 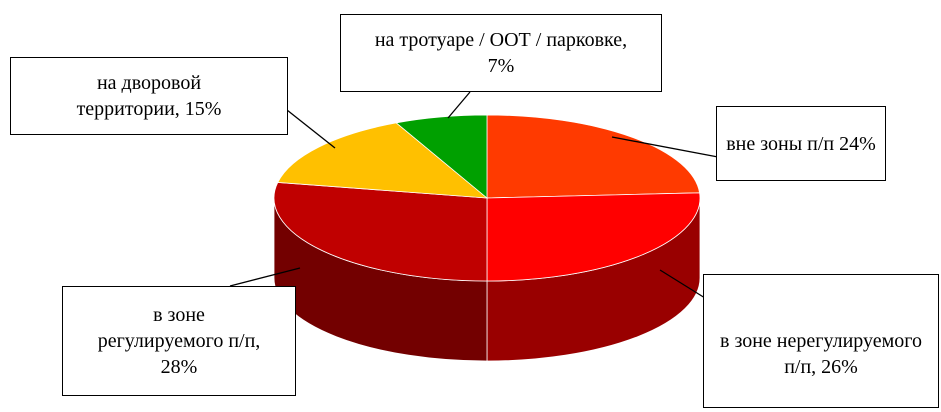 What do you see at coordinates (801, 143) in the screenshot?
I see `data-label: вне зоны п/п 24%` at bounding box center [801, 143].